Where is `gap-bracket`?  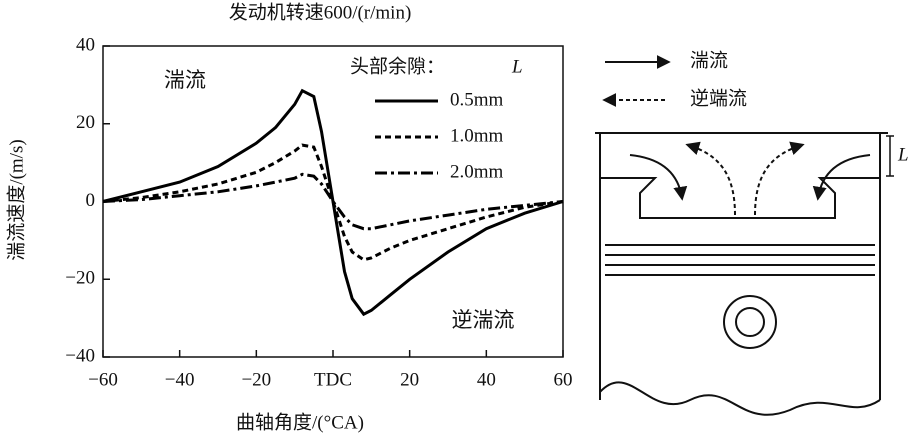 gap-bracket is located at coordinates (890, 156).